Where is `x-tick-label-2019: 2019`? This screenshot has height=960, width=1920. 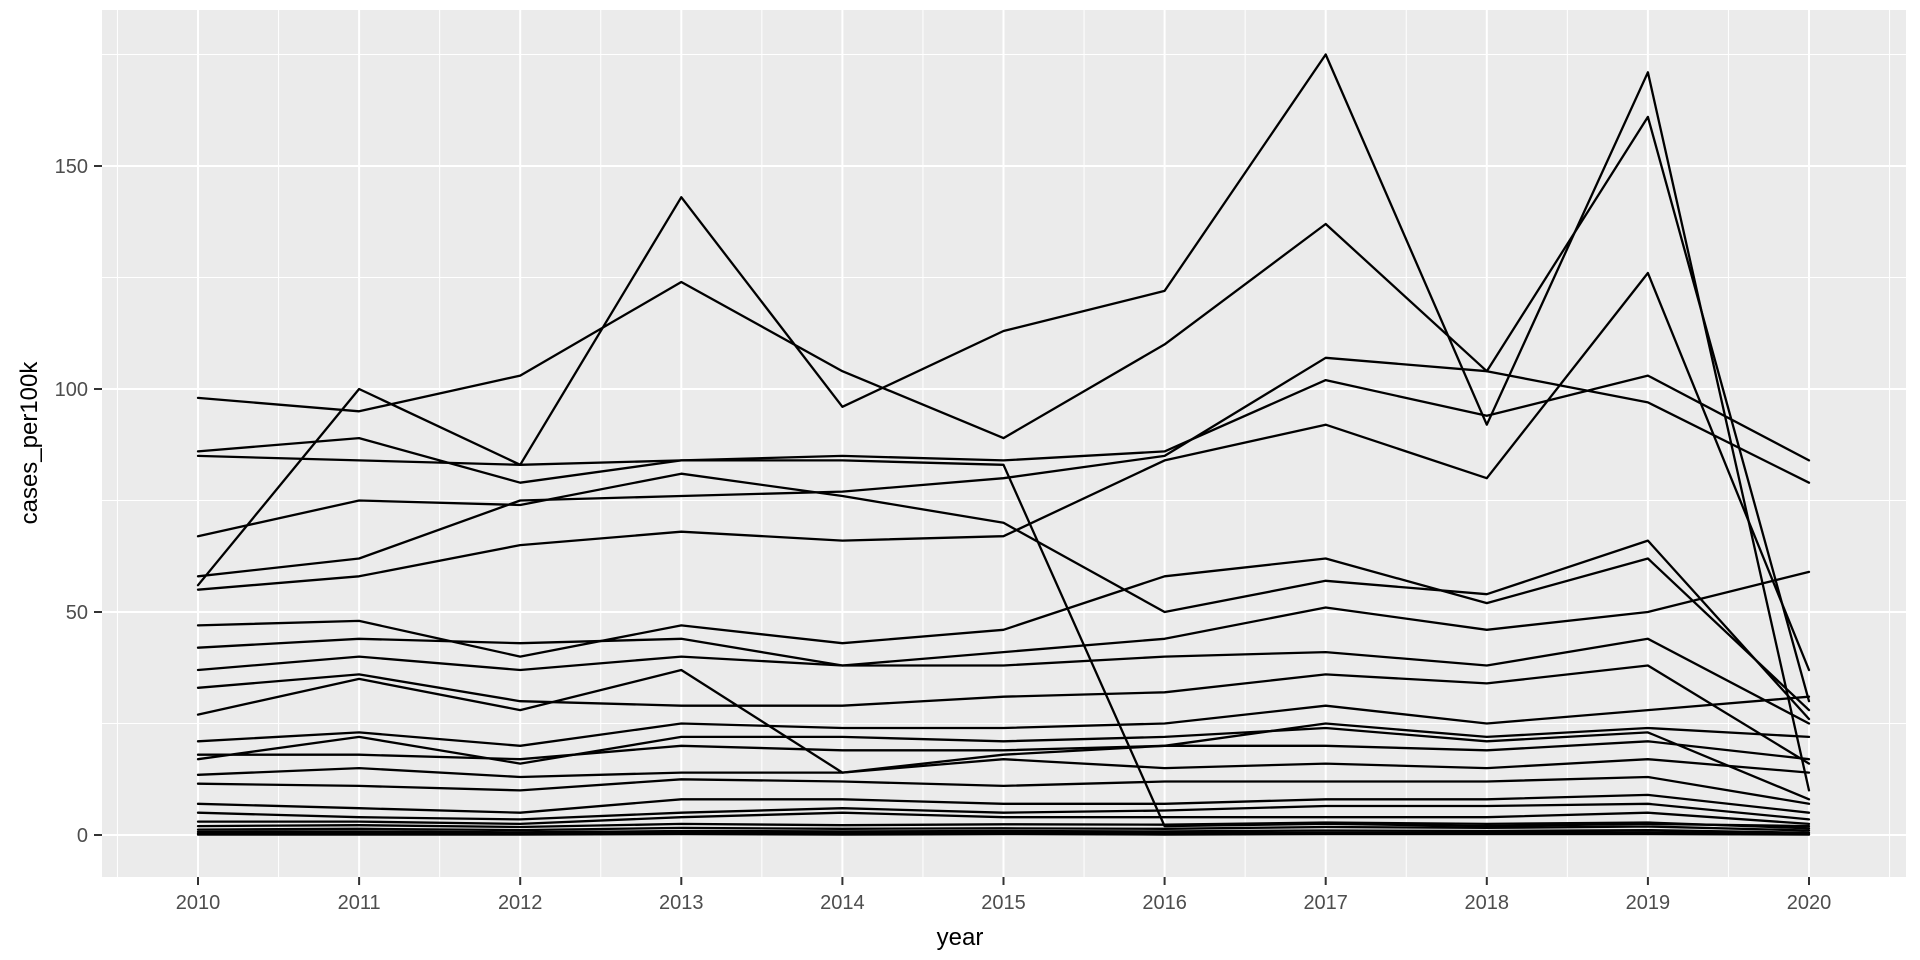 x-tick-label-2019: 2019 is located at coordinates (1648, 903).